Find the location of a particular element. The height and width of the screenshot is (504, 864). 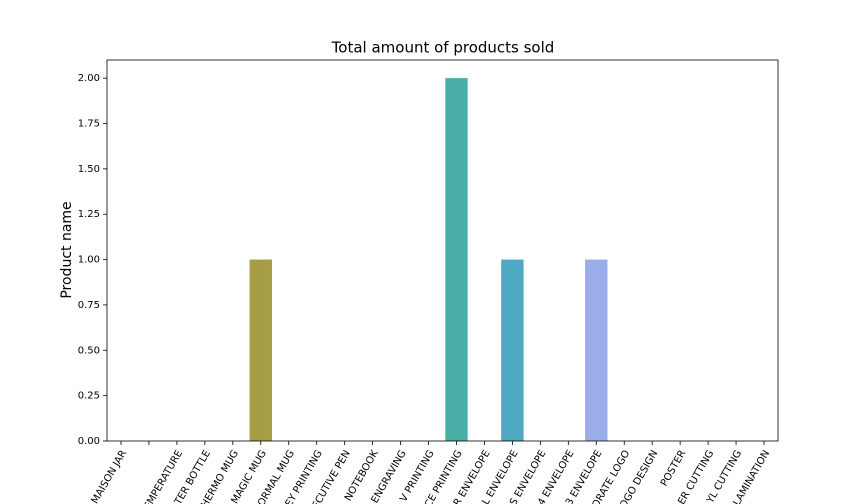

y-tick-label: 1.25 is located at coordinates (89, 214).